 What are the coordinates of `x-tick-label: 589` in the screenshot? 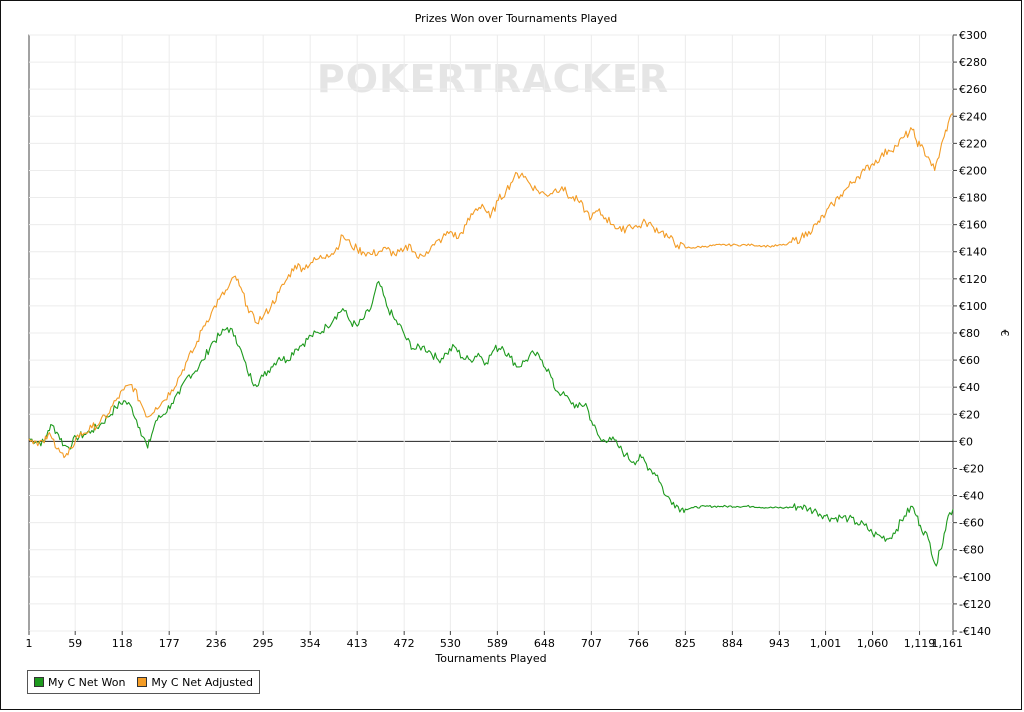 It's located at (497, 643).